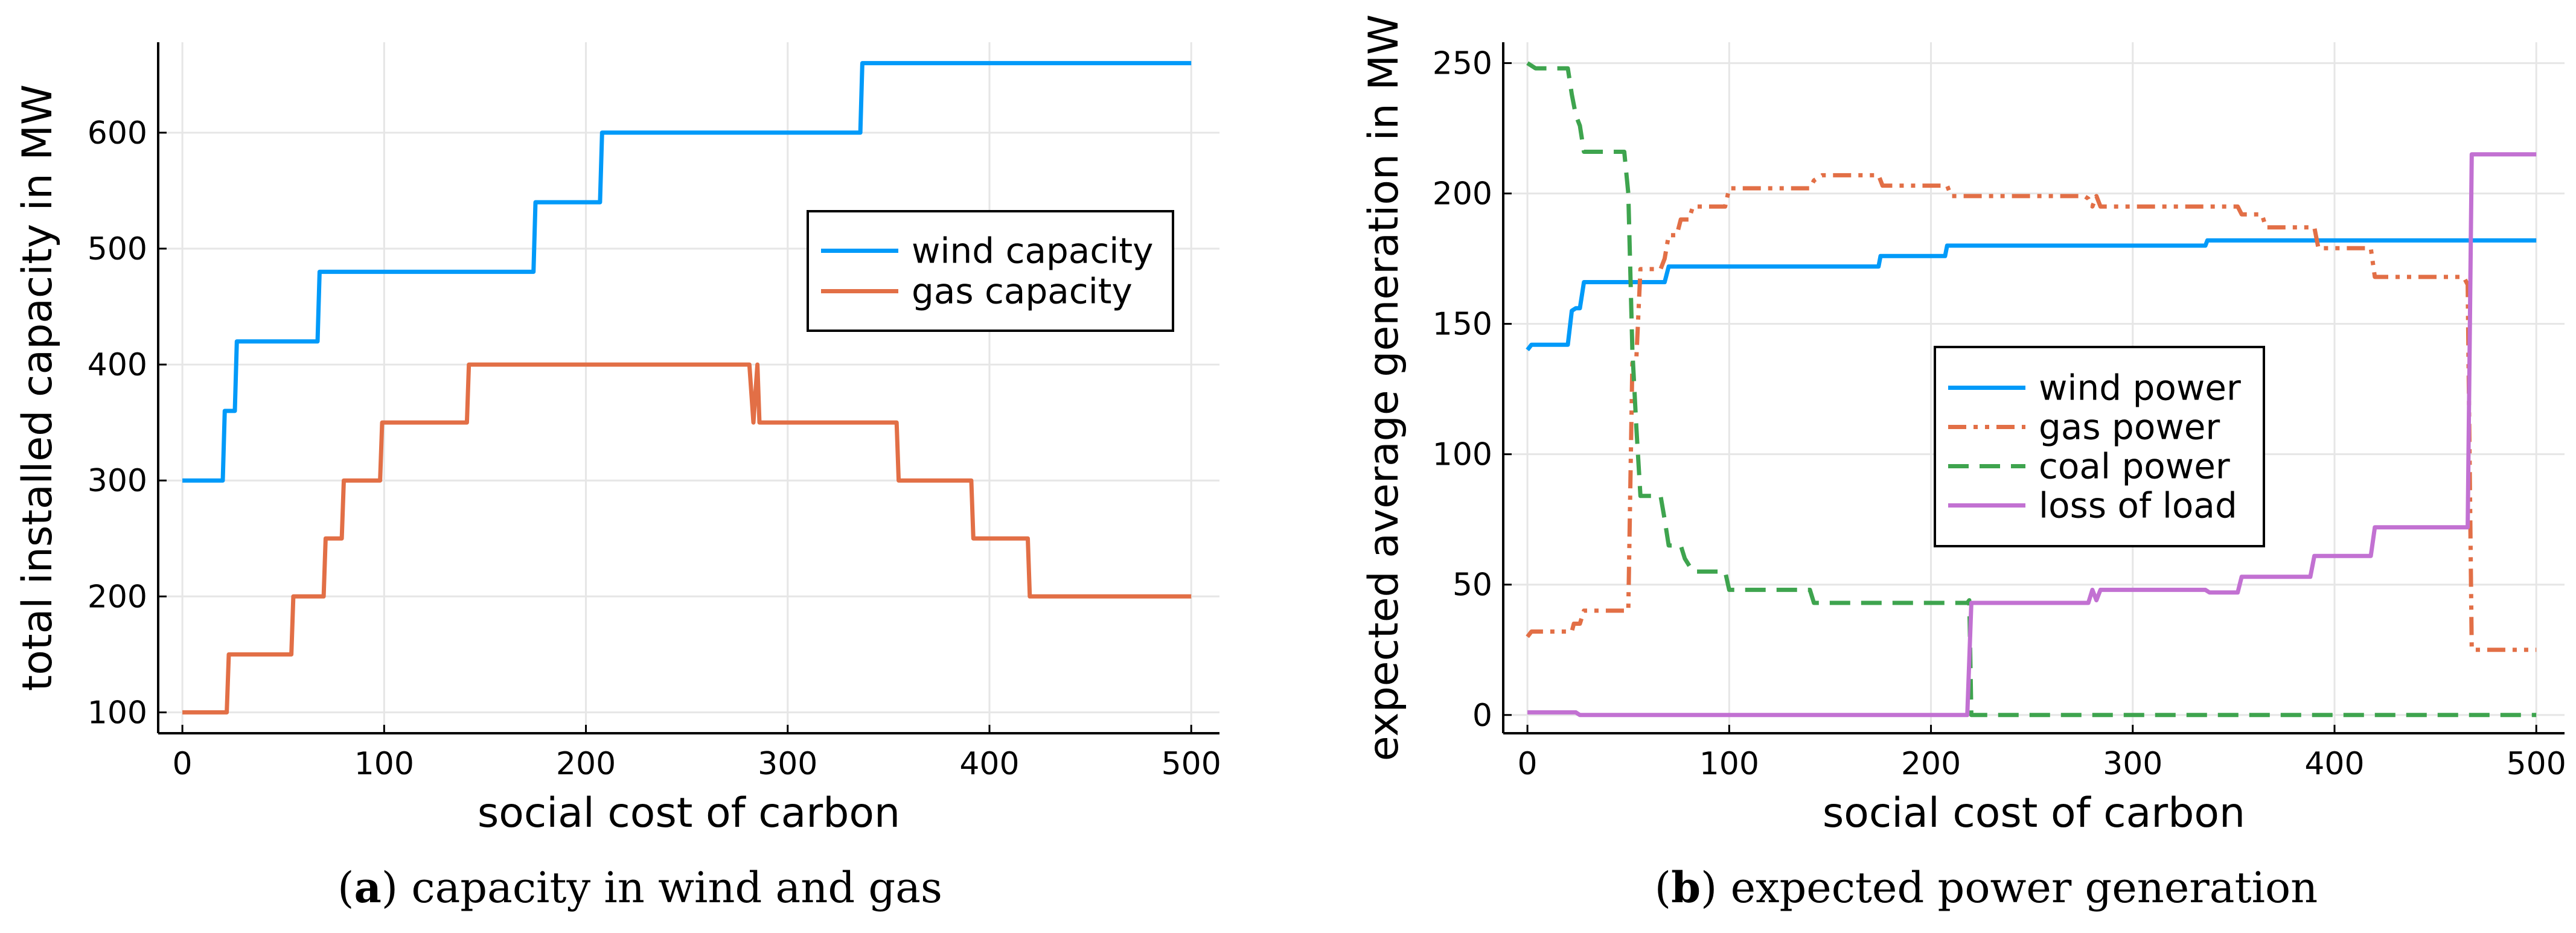 This screenshot has height=933, width=2576. What do you see at coordinates (1463, 64) in the screenshot?
I see `y-tick-label: 250` at bounding box center [1463, 64].